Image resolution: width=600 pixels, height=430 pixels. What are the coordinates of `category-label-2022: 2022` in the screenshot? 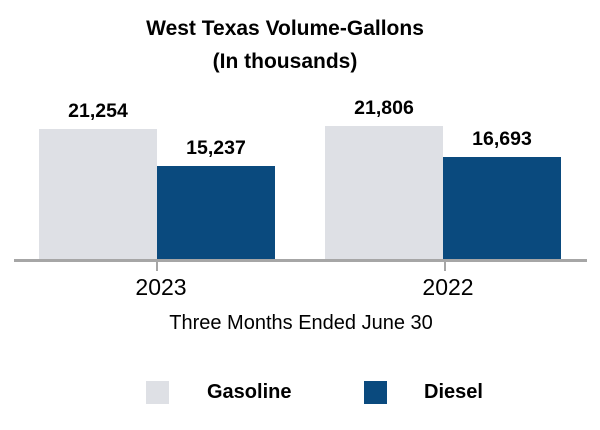 It's located at (448, 287).